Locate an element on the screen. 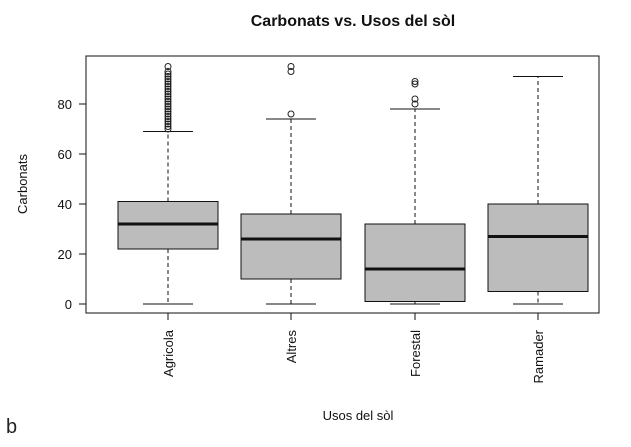 The width and height of the screenshot is (631, 447). x-tick-label: Agricola is located at coordinates (168, 353).